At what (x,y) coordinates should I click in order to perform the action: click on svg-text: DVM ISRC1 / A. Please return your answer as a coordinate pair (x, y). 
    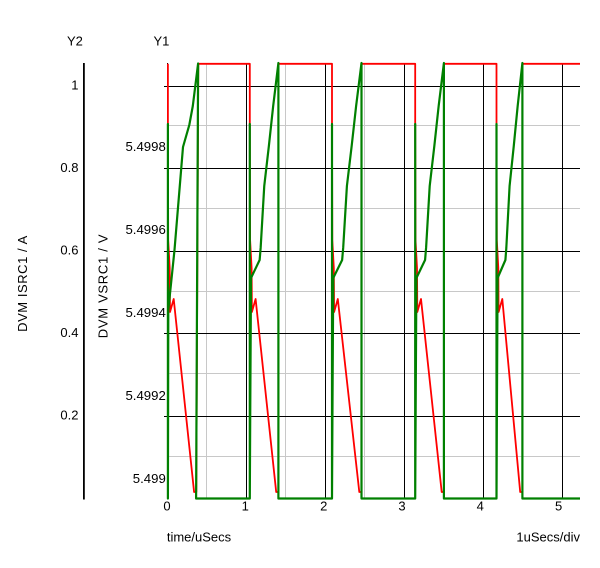
    Looking at the image, I should click on (22, 283).